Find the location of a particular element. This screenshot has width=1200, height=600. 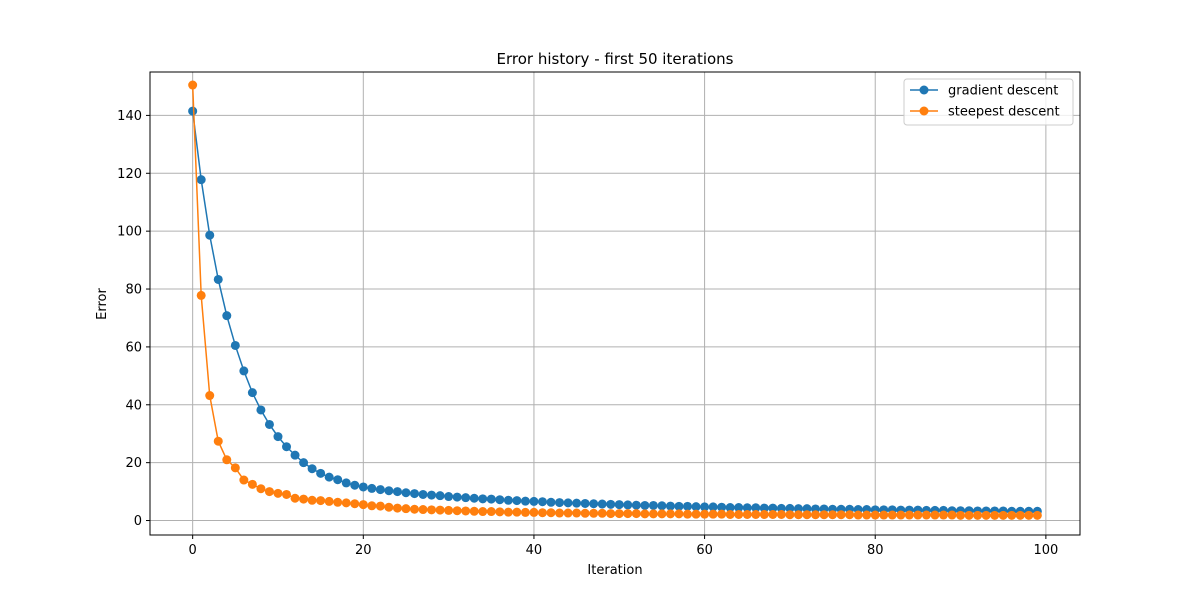

legend-entry: steepest descent is located at coordinates (985, 112).